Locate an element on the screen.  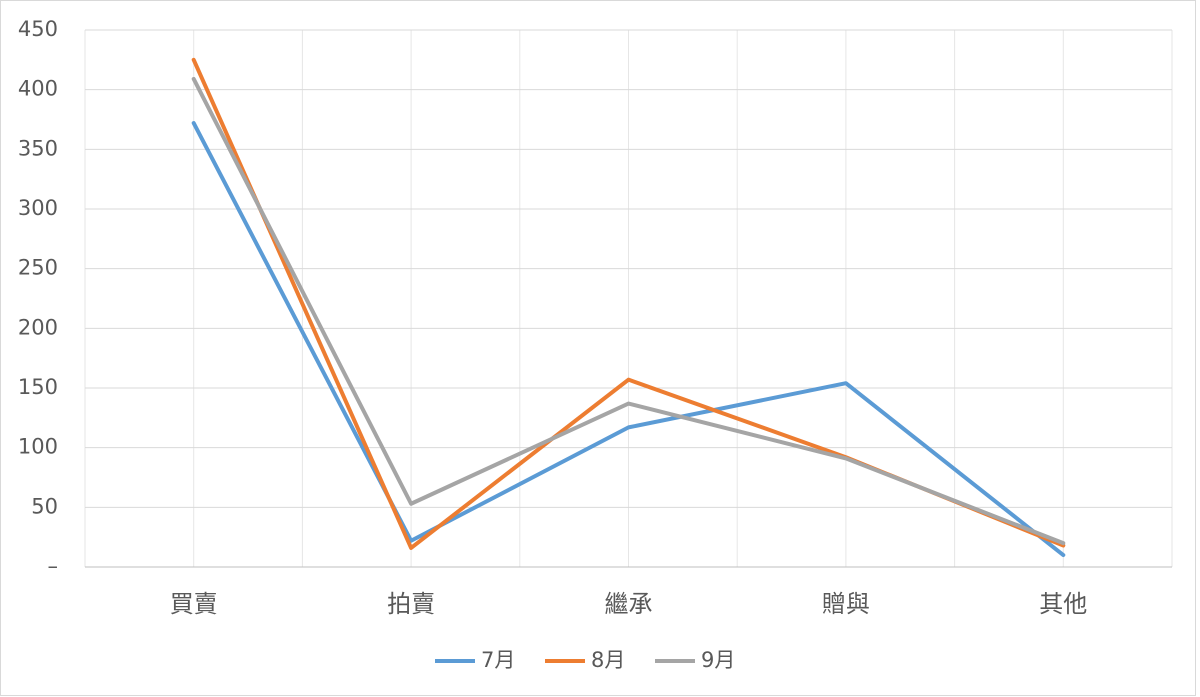
legend-label: 9月 is located at coordinates (718, 660).